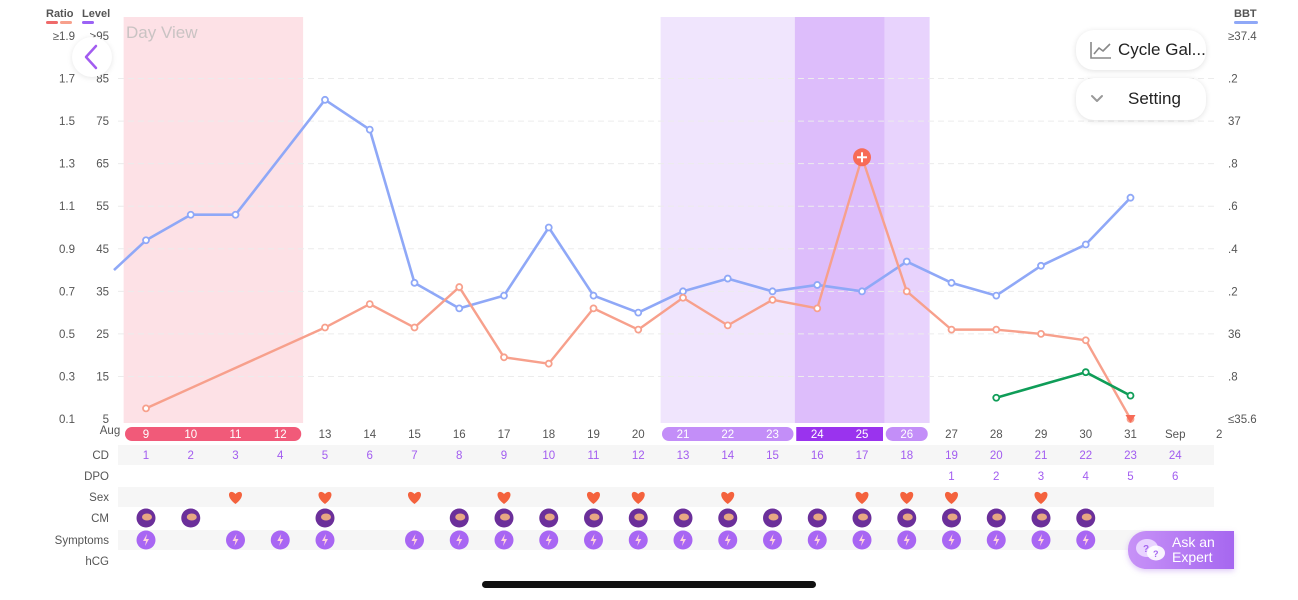 This screenshot has height=600, width=1298. I want to click on setting-button: Setting, so click(1141, 99).